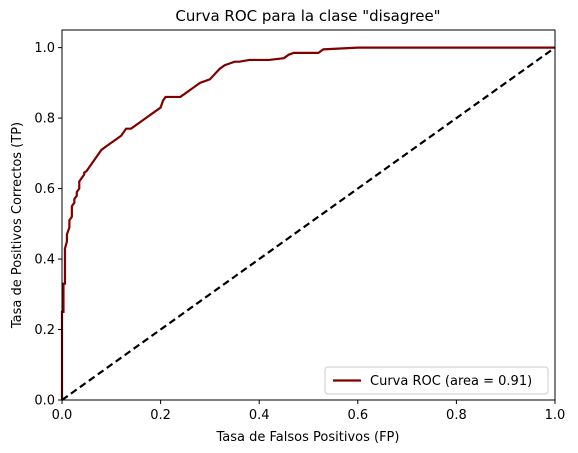  What do you see at coordinates (308, 437) in the screenshot?
I see `x-axis-label: Tasa de Falsos Positivos (FP)` at bounding box center [308, 437].